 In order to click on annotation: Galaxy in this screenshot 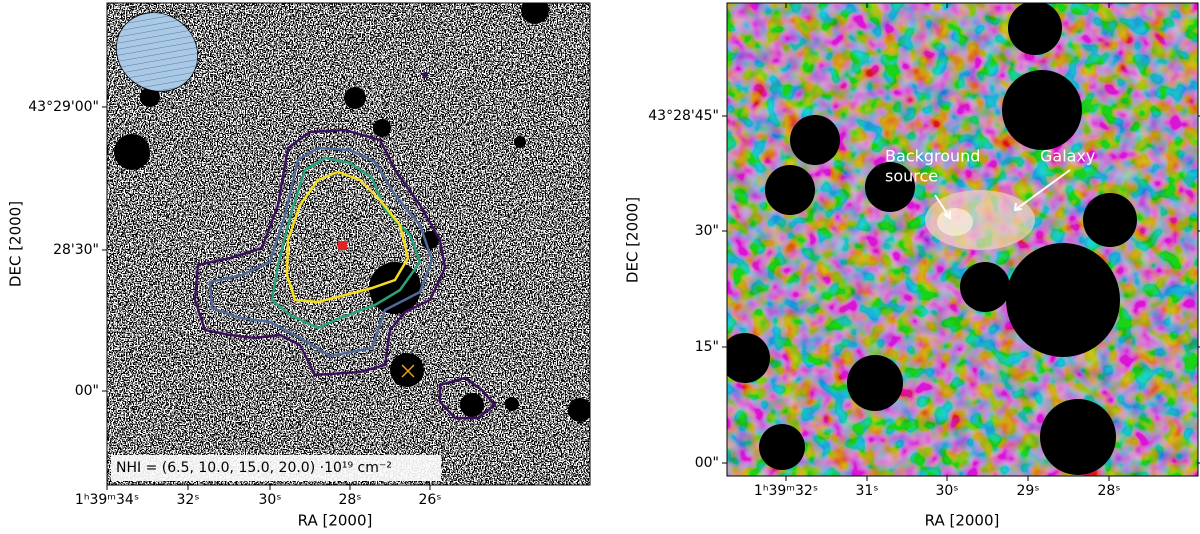, I will do `click(1067, 156)`.